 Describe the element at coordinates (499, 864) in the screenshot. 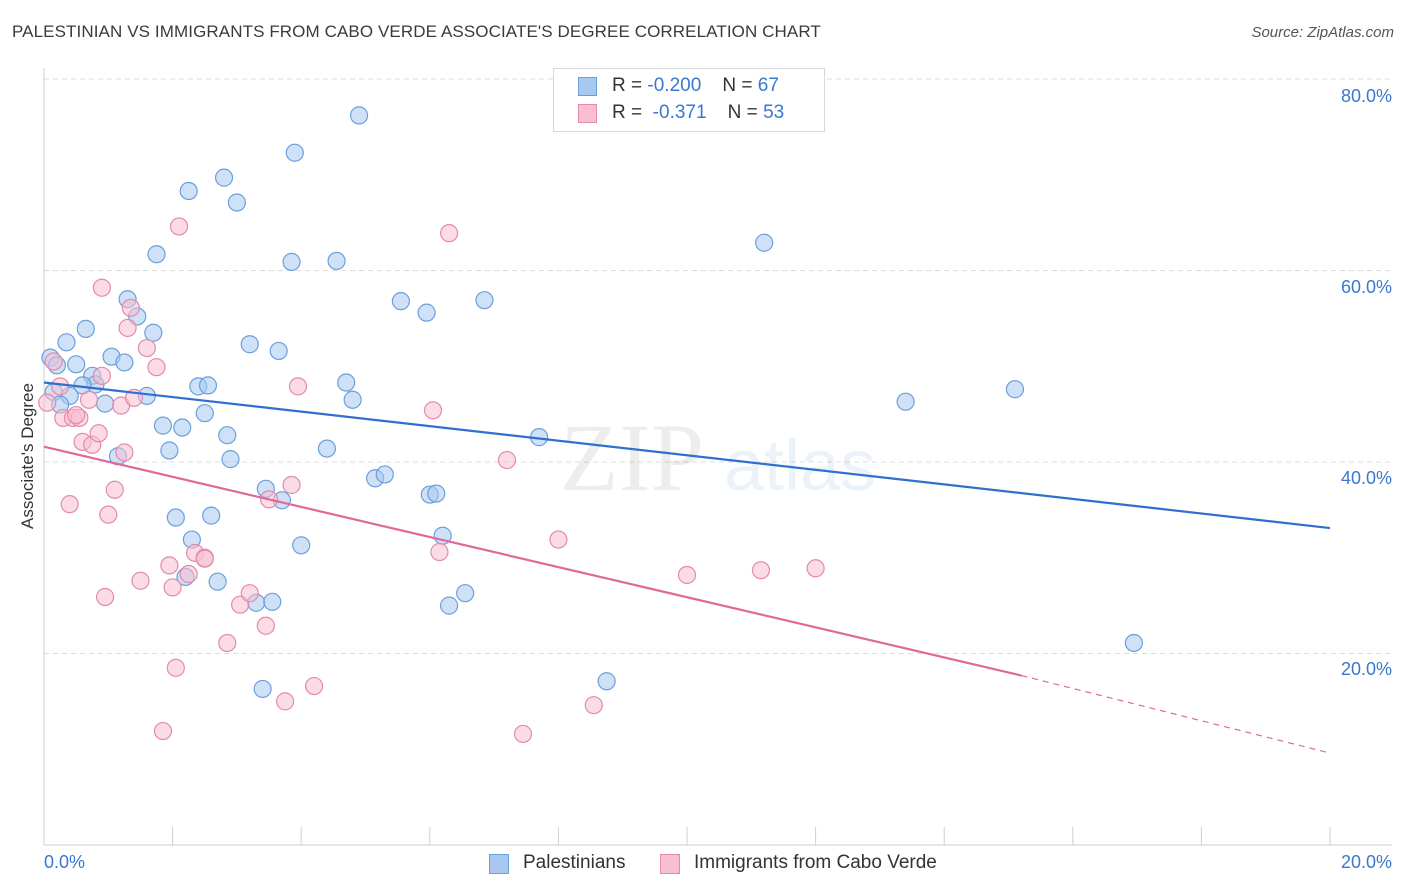

I see `bottom-legend-swatch-palestinians` at that location.